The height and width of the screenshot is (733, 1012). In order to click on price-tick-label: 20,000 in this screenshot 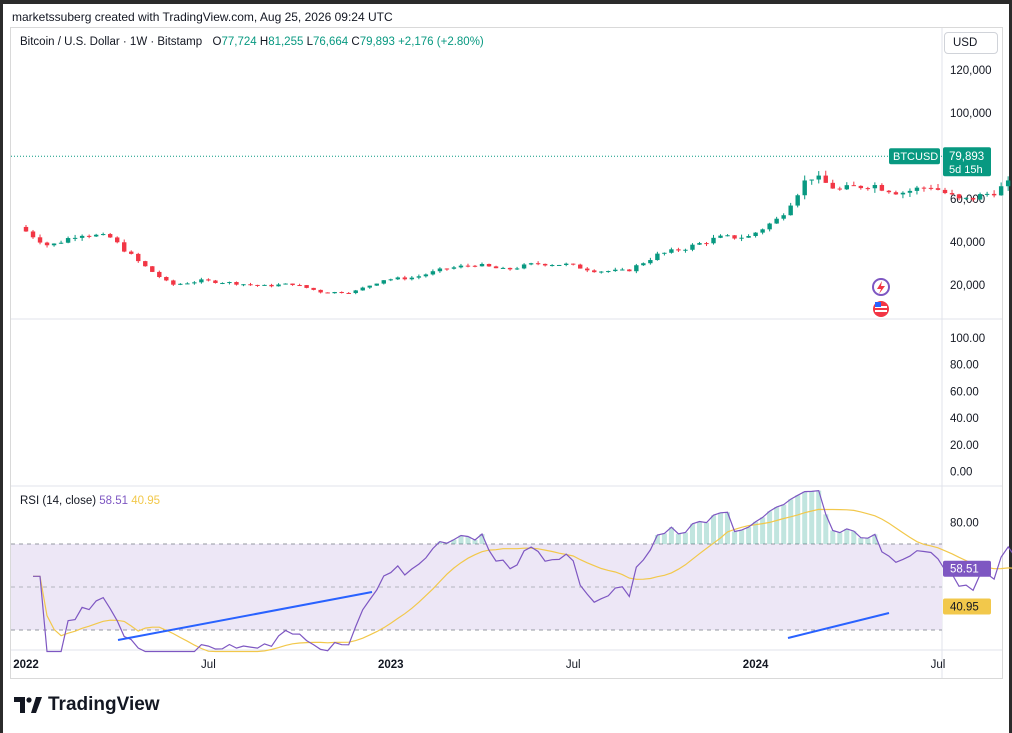, I will do `click(967, 286)`.